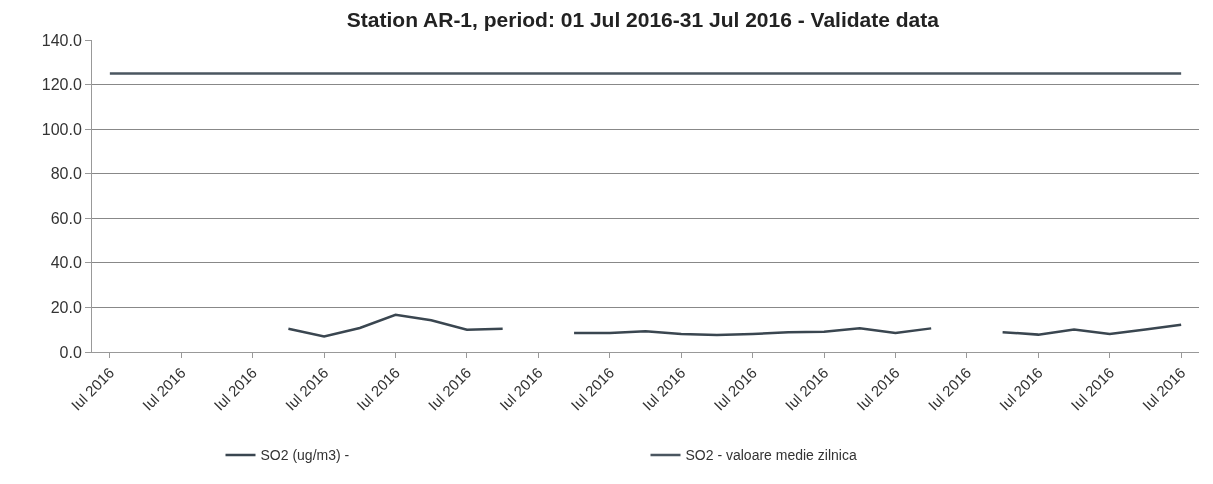 The image size is (1213, 484). I want to click on y-tick-label: 140.0, so click(61, 40).